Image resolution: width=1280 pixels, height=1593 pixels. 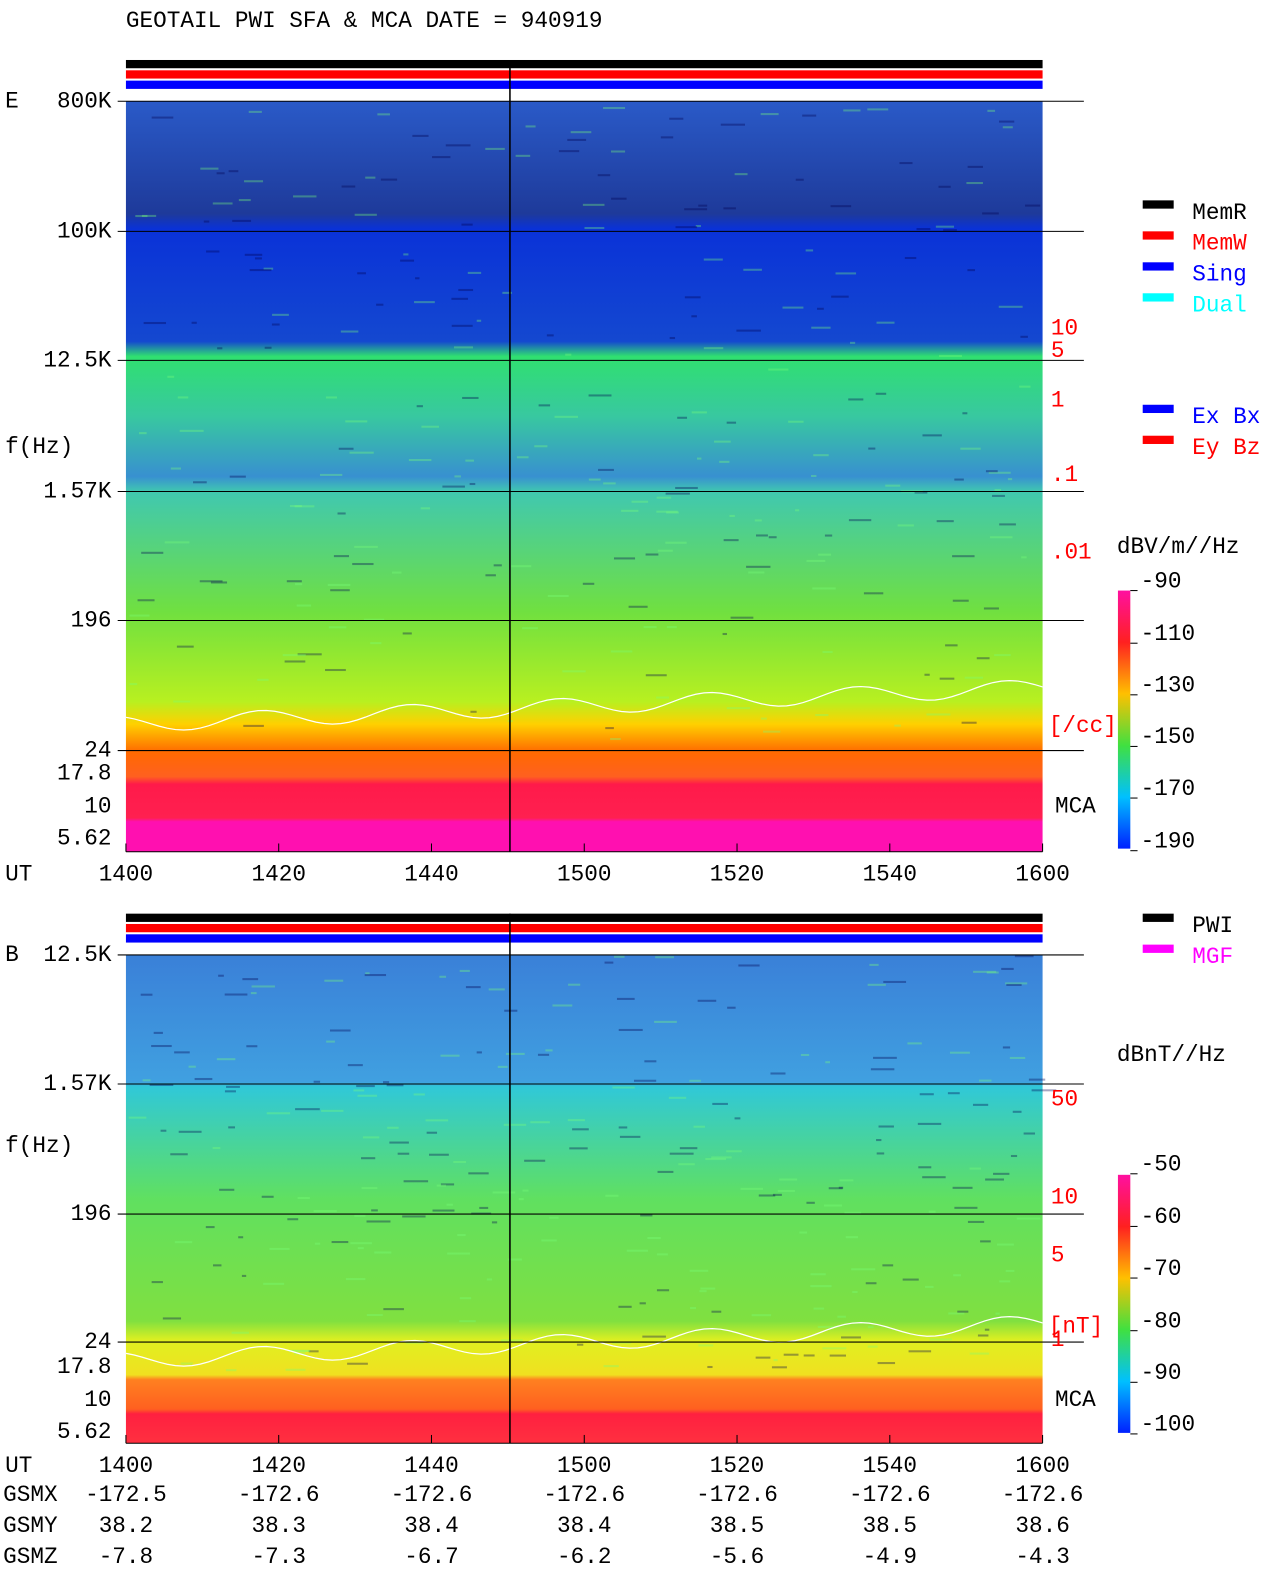 I want to click on freq-label: 5.62, so click(x=84, y=838).